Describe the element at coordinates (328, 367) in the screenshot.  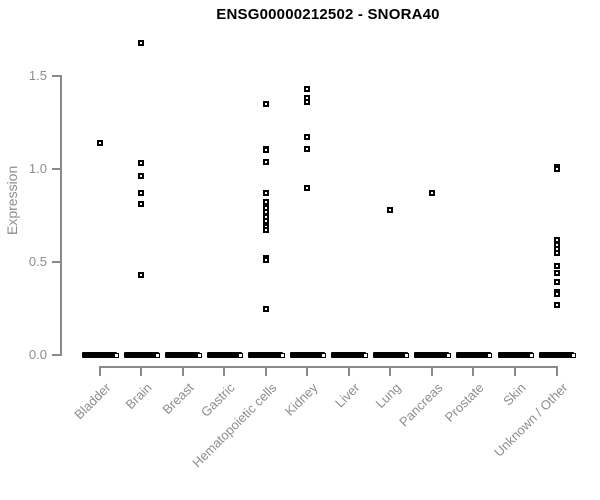
I see `x-axis-line` at that location.